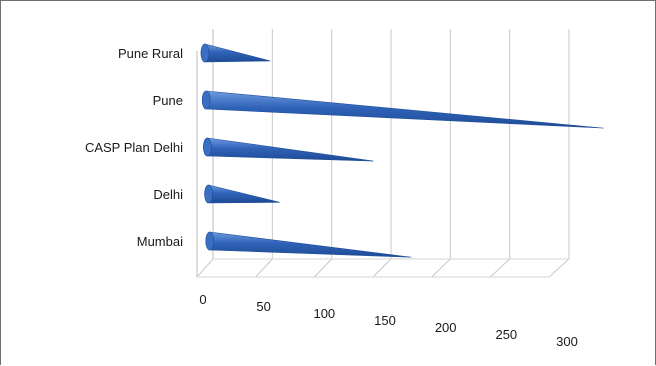 The height and width of the screenshot is (366, 656). What do you see at coordinates (263, 306) in the screenshot?
I see `x-tick-label: 50` at bounding box center [263, 306].